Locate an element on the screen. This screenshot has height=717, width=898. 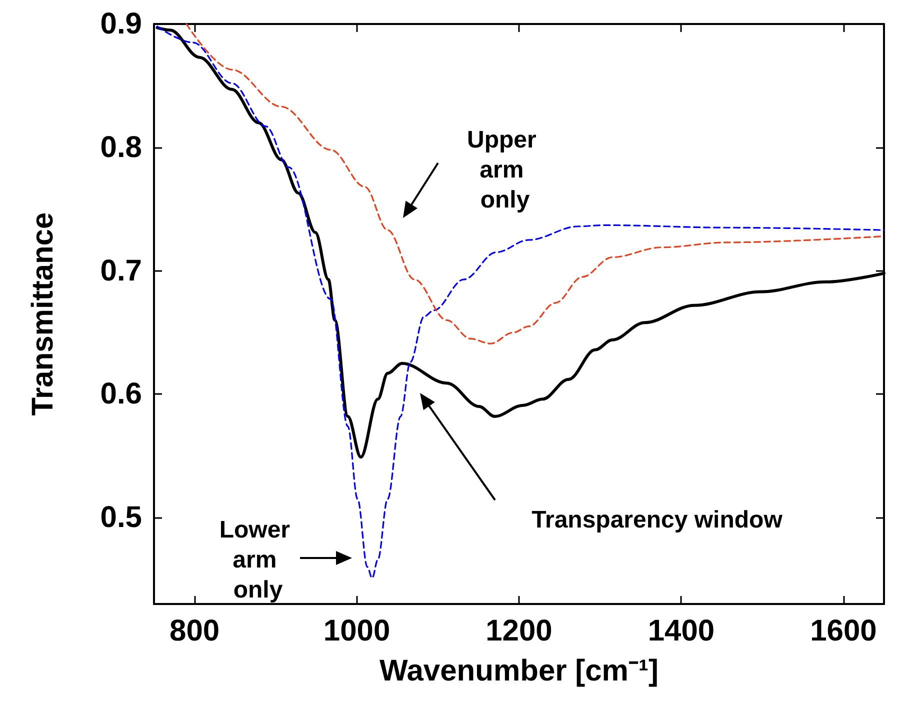
y-axis-title: Transmittance is located at coordinates (43, 314).